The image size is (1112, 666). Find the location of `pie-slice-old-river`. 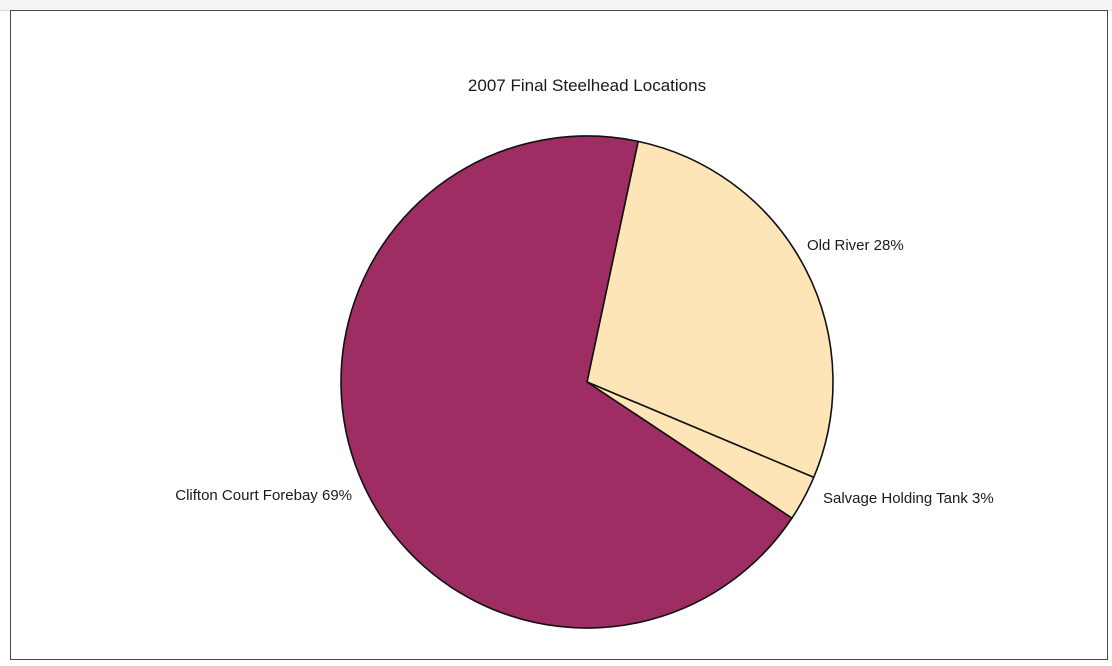

pie-slice-old-river is located at coordinates (710, 309).